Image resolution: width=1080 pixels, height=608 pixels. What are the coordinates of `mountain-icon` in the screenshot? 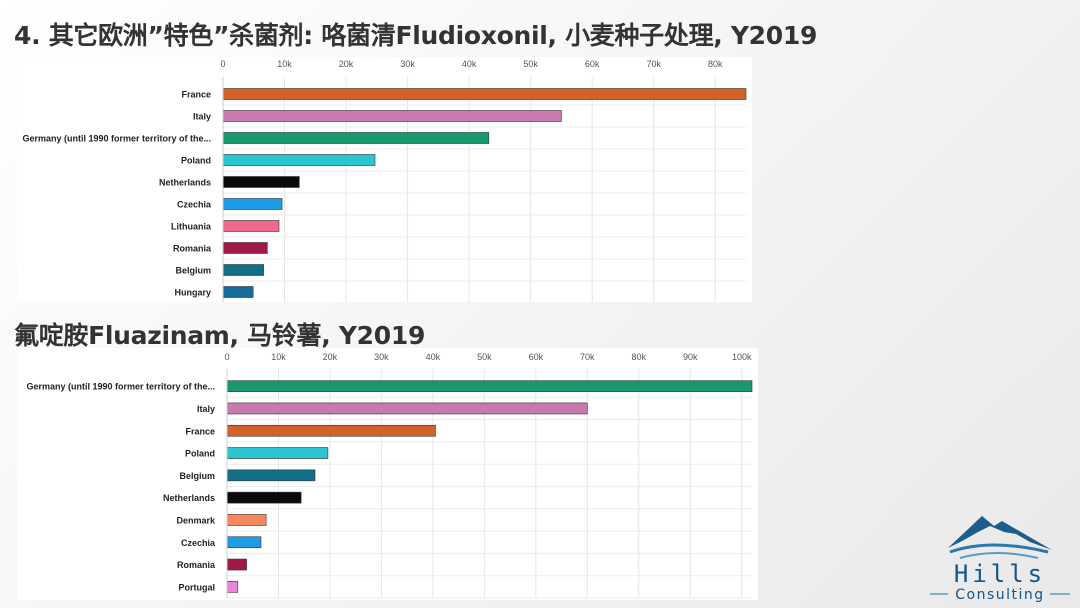 It's located at (1000, 533).